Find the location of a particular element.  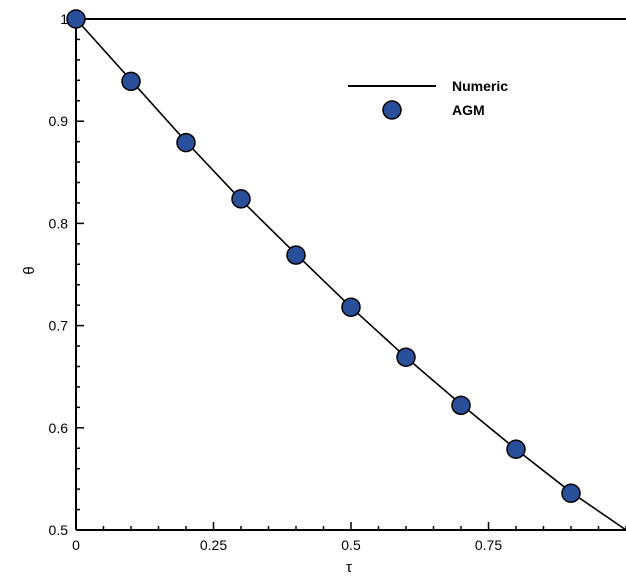

x-axis-label: τ is located at coordinates (349, 567).